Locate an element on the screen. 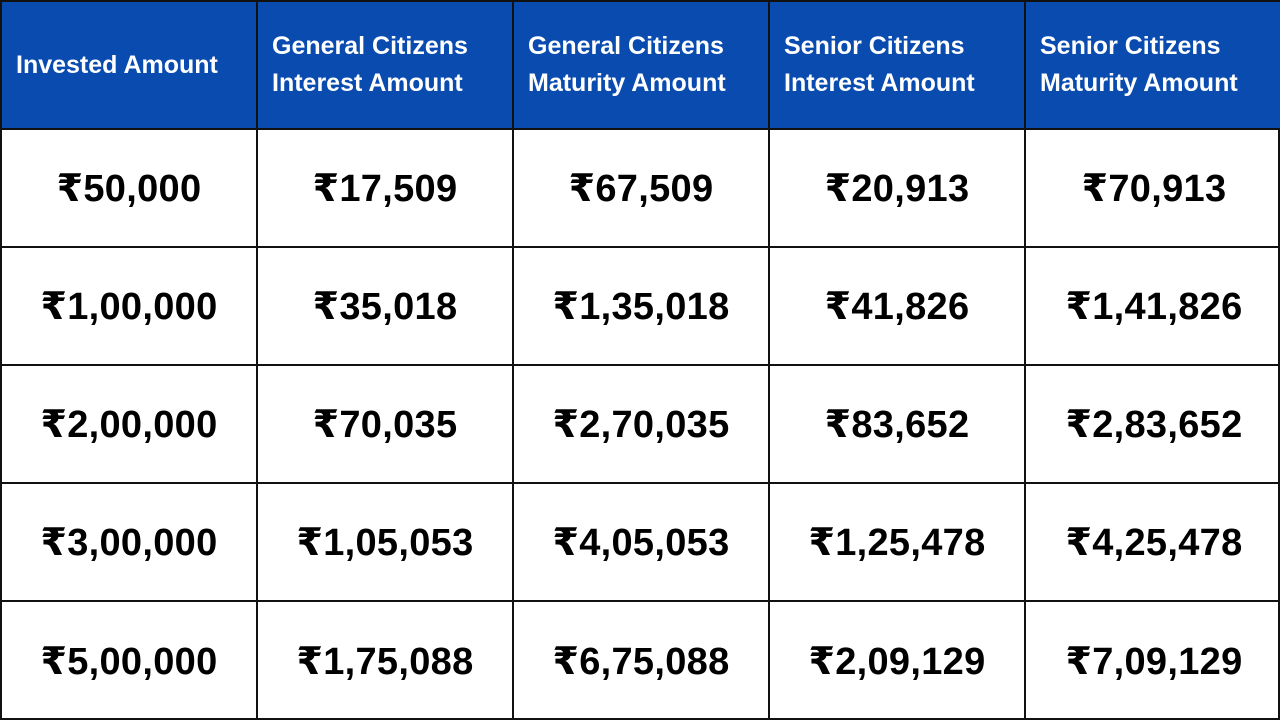  table-cell-general-maturity: ₹67,509 is located at coordinates (642, 189).